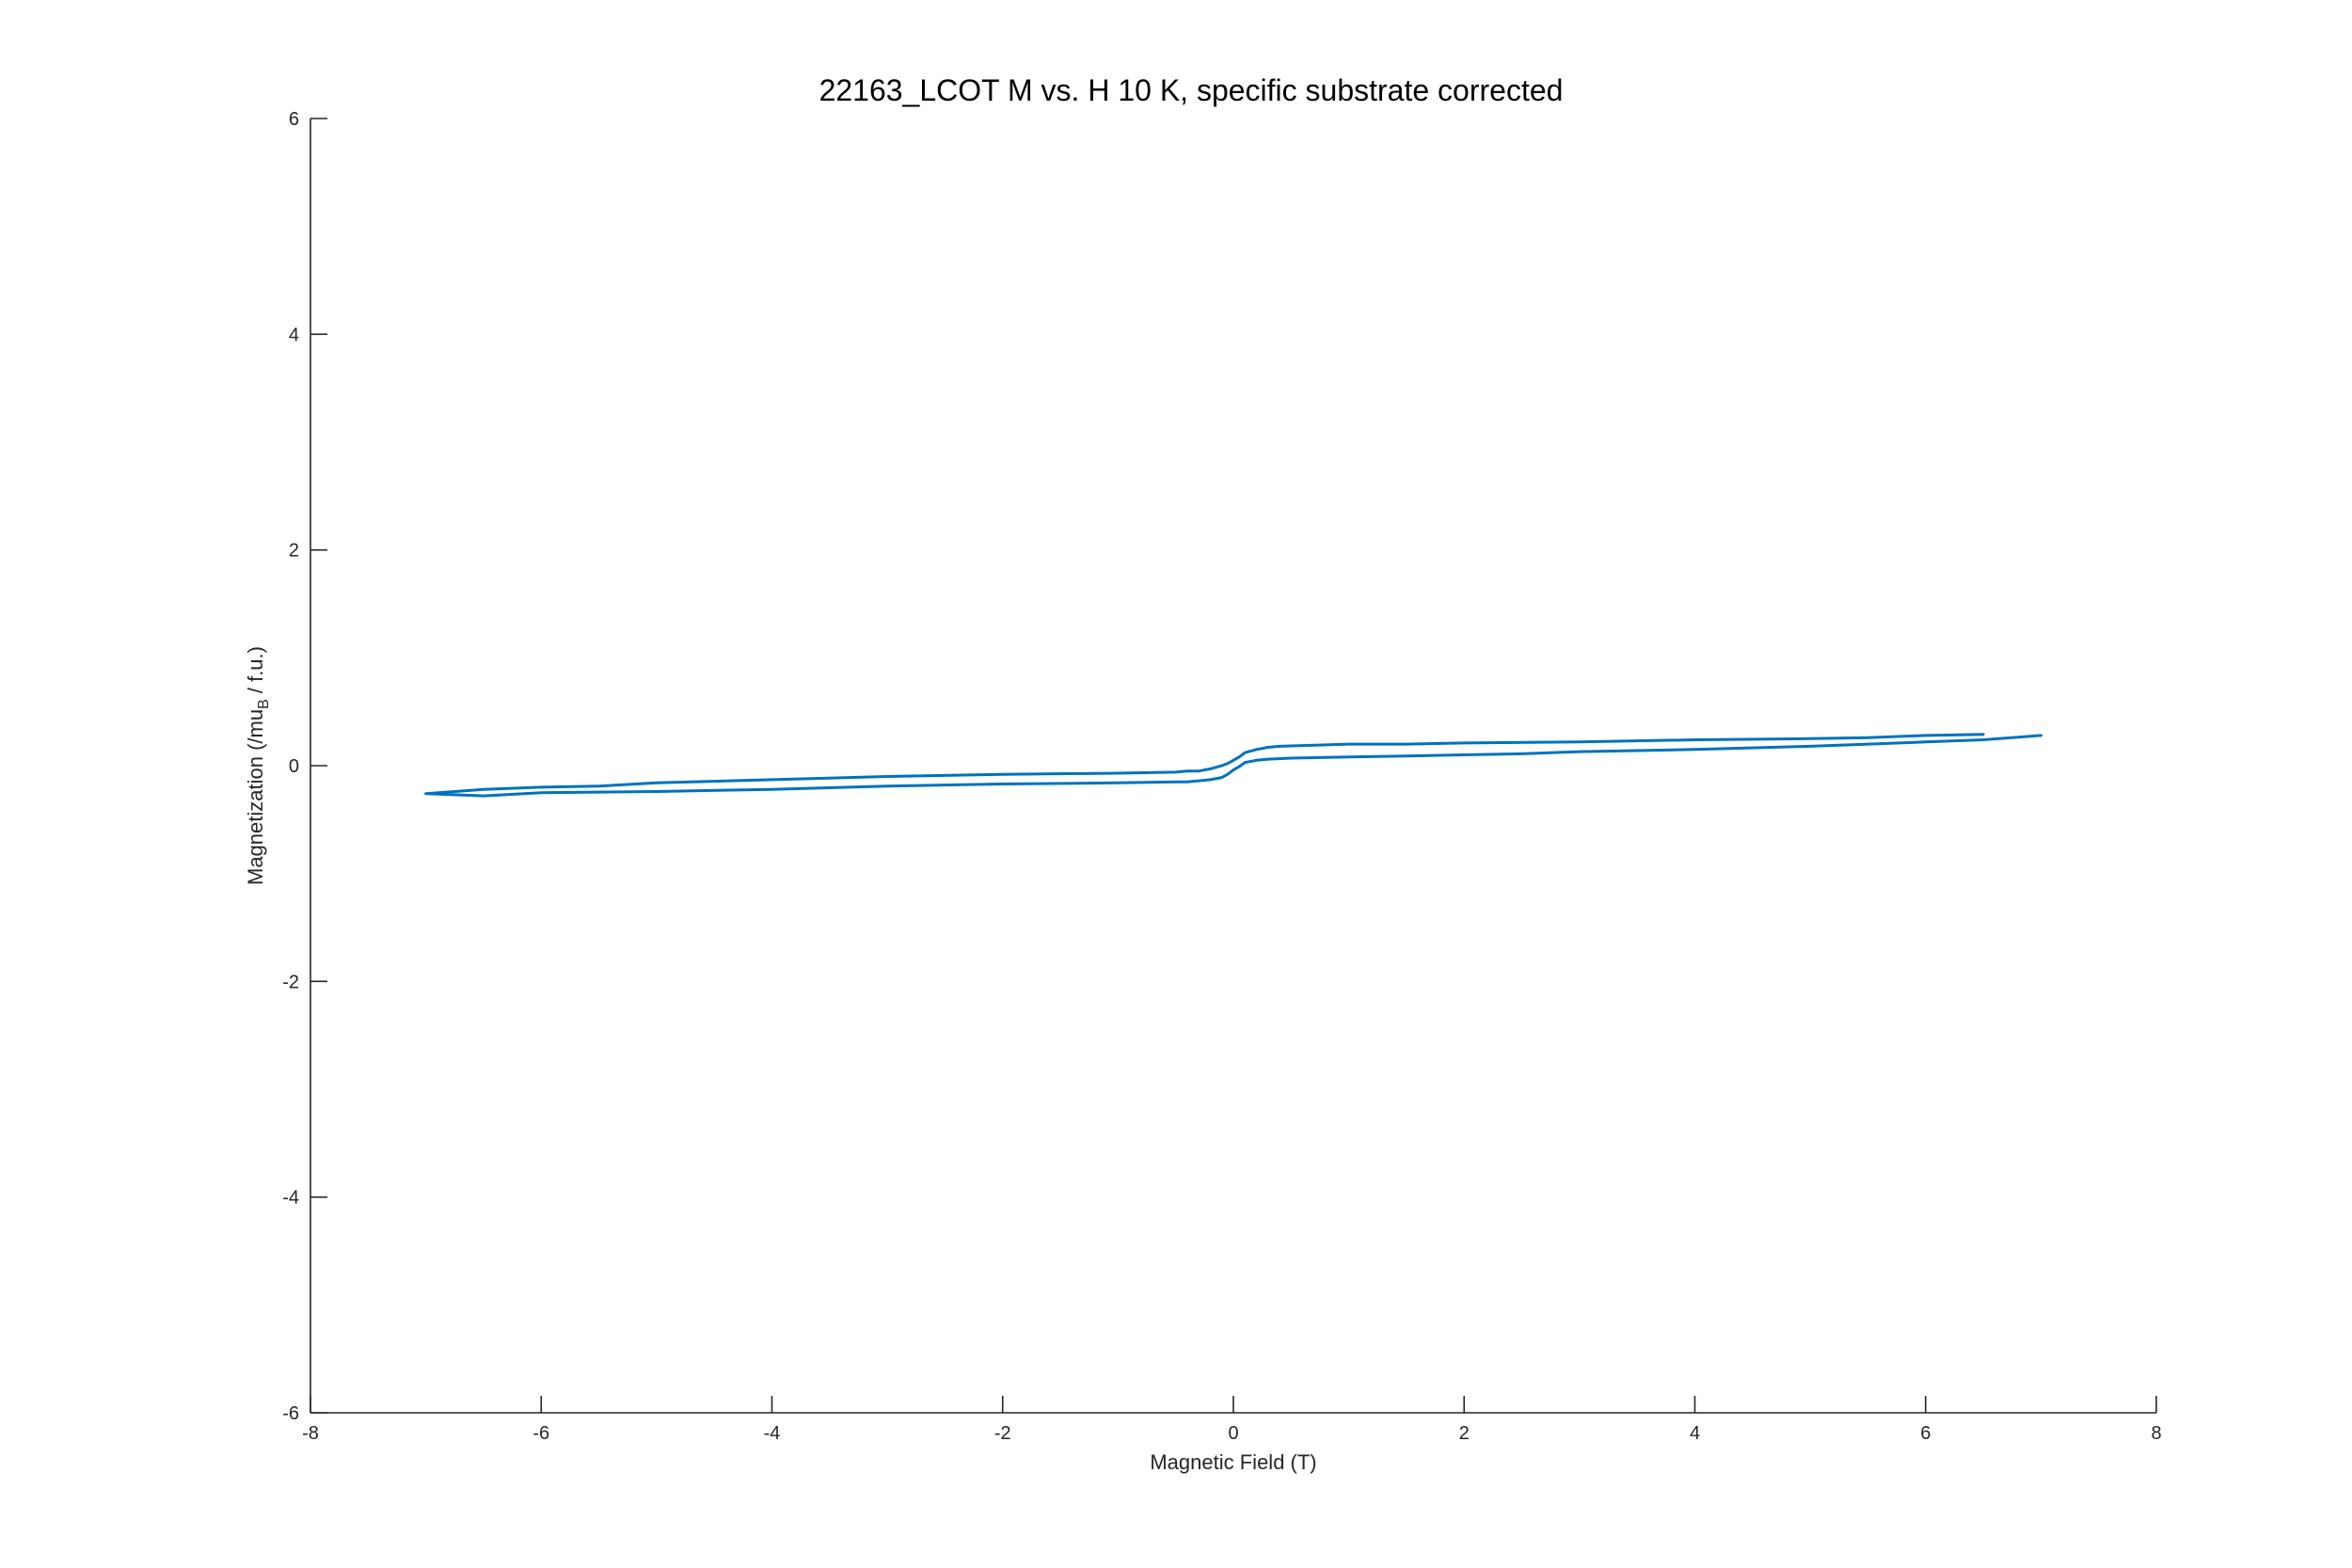 This screenshot has height=1568, width=2352. I want to click on x-tick-label: 4, so click(1695, 1433).